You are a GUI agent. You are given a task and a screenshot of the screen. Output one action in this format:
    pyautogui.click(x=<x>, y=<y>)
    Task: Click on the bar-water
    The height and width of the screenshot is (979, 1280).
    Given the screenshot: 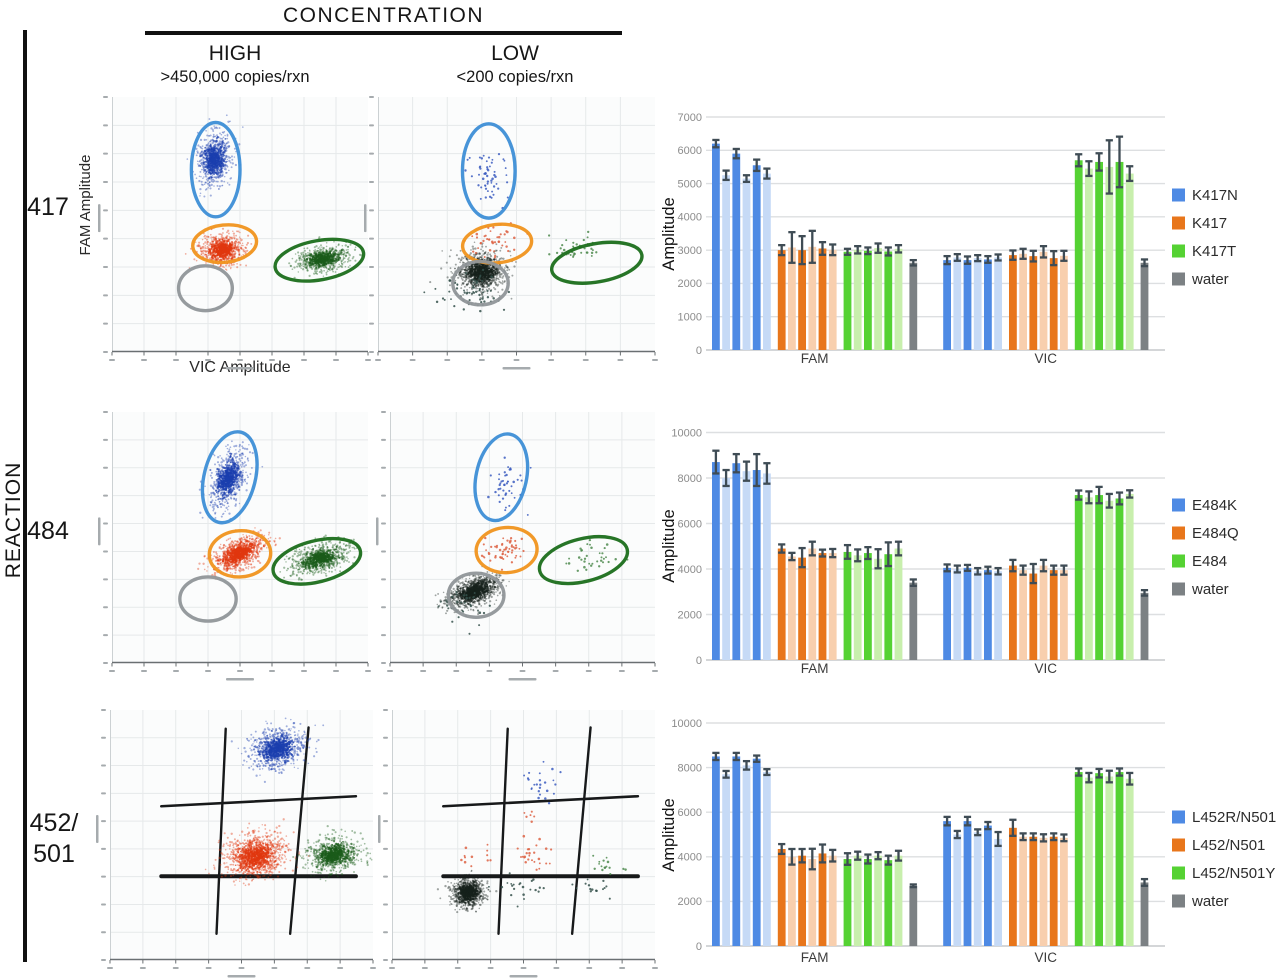 What is the action you would take?
    pyautogui.click(x=913, y=306)
    